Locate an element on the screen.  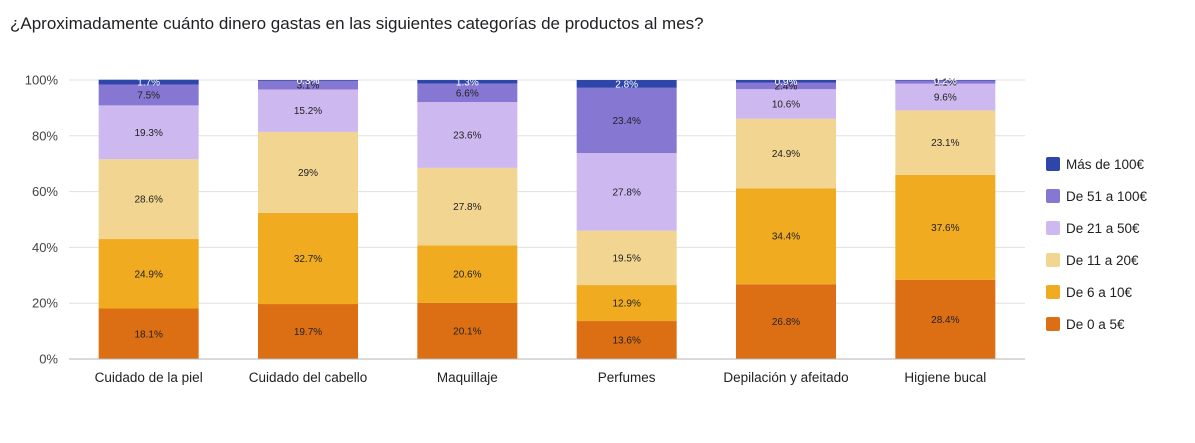
x-tick-label: Cuidado del cabello is located at coordinates (308, 377).